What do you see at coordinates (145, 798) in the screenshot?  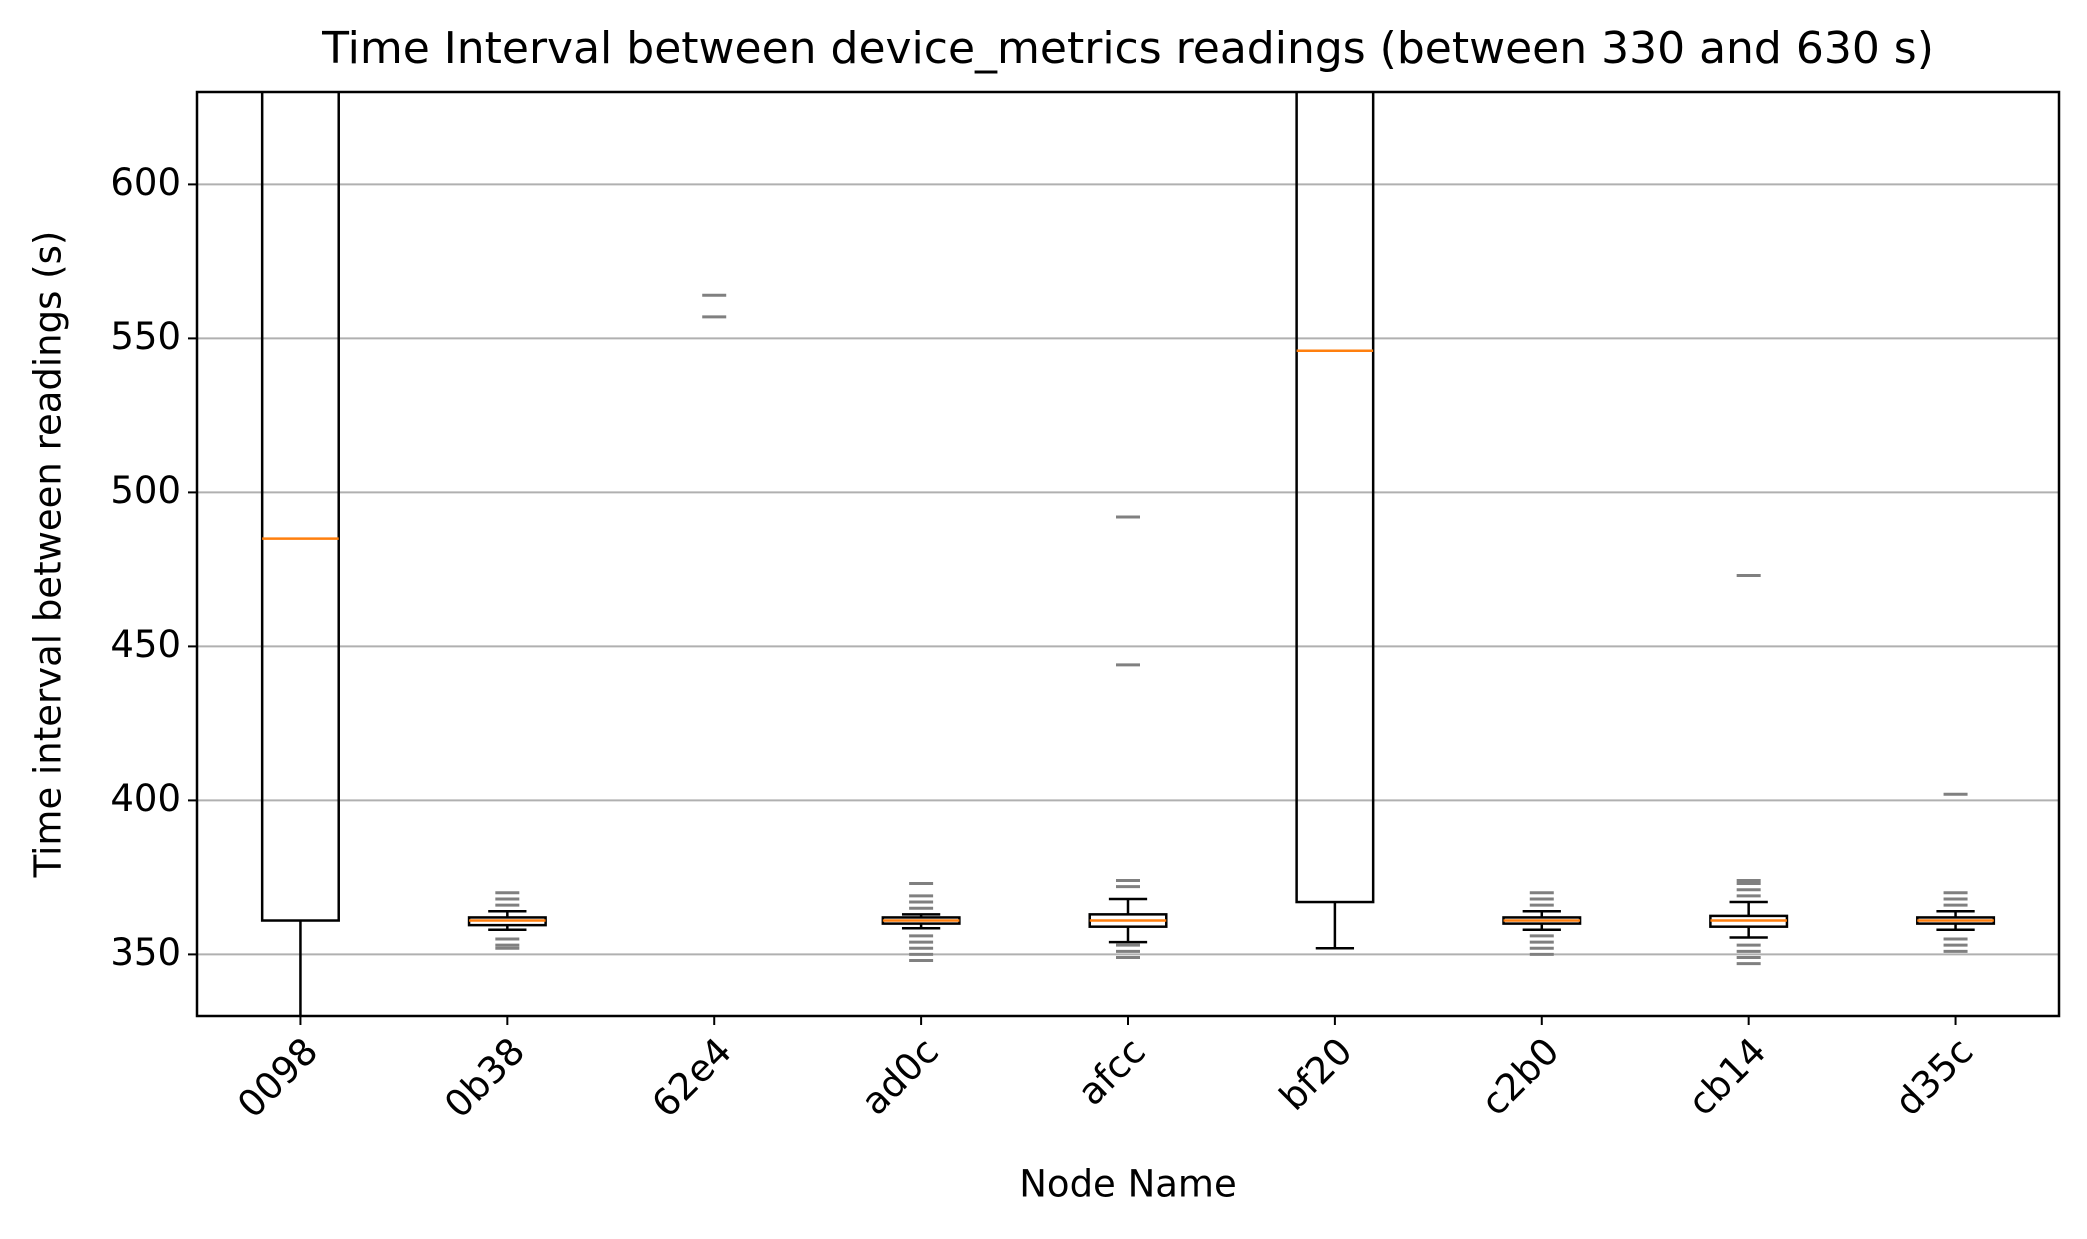 I see `y-tick-label: 400` at bounding box center [145, 798].